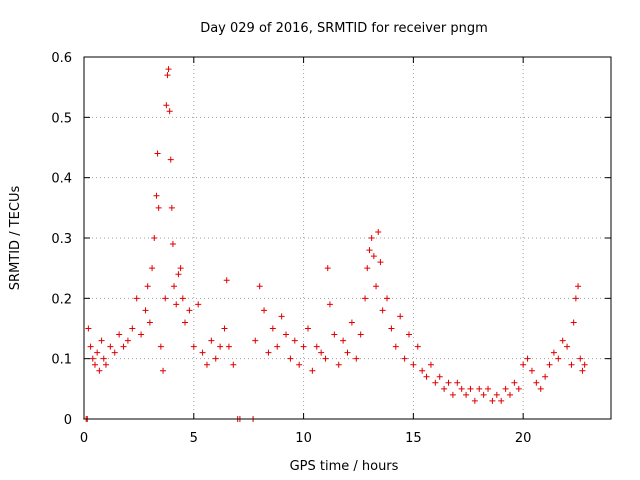 The height and width of the screenshot is (480, 640). I want to click on x-tick-label: 5, so click(194, 438).